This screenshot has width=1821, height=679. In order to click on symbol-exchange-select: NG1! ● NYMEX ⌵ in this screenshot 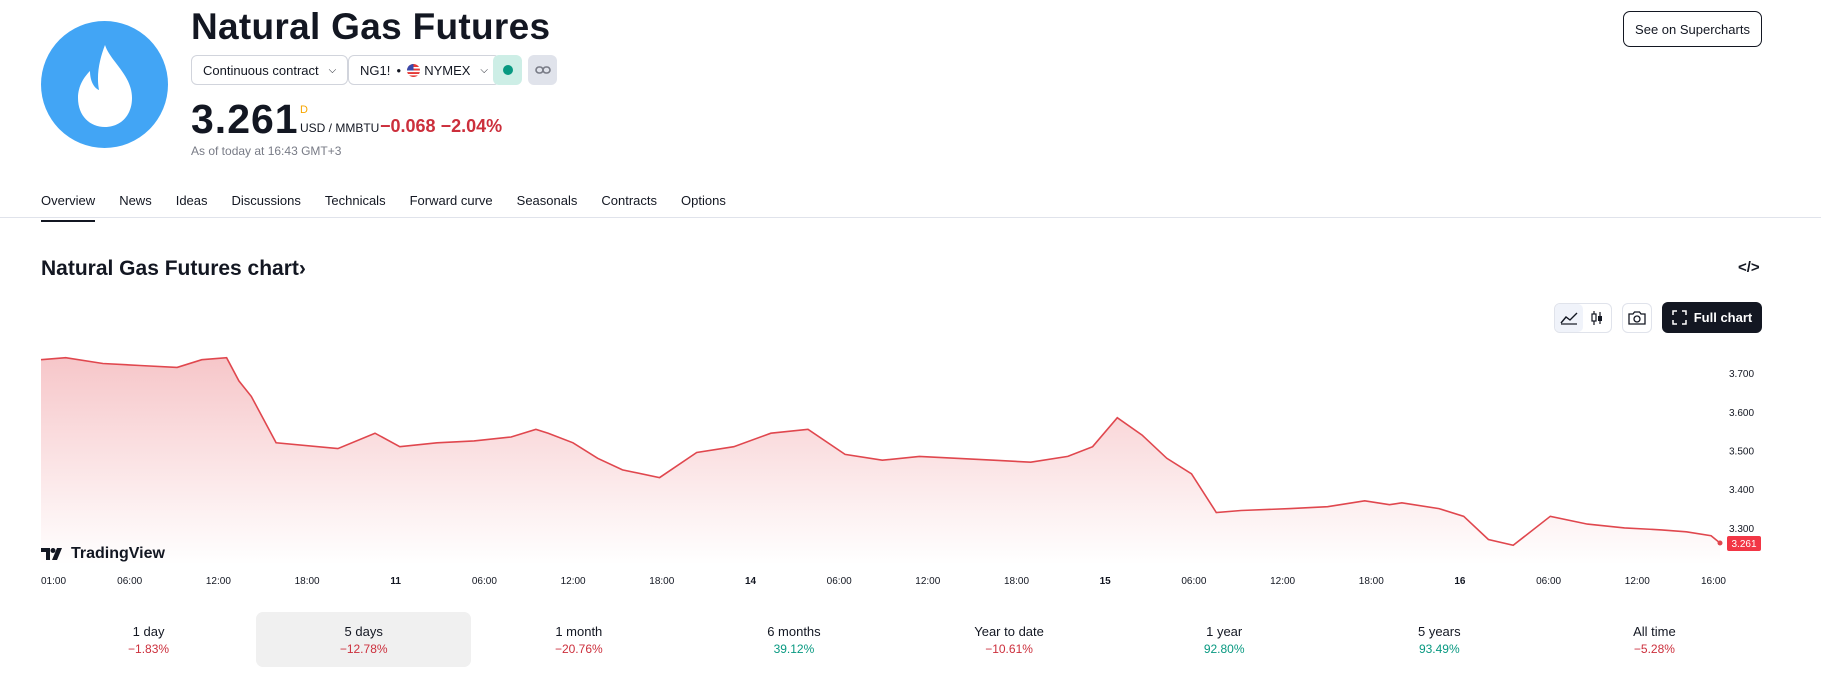, I will do `click(424, 70)`.